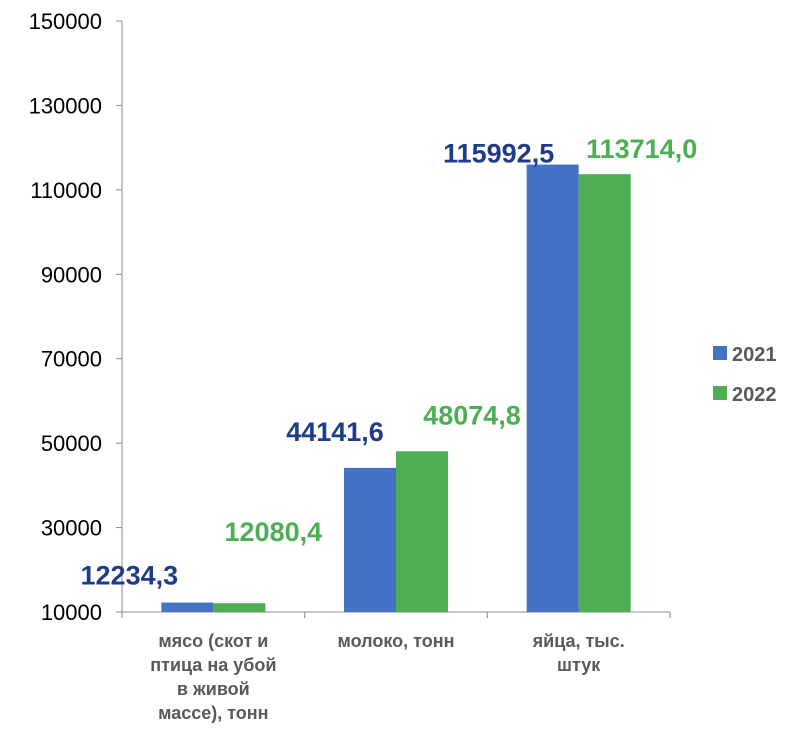 The height and width of the screenshot is (736, 797). What do you see at coordinates (472, 415) in the screenshot?
I see `data-label-2022: 48074,8` at bounding box center [472, 415].